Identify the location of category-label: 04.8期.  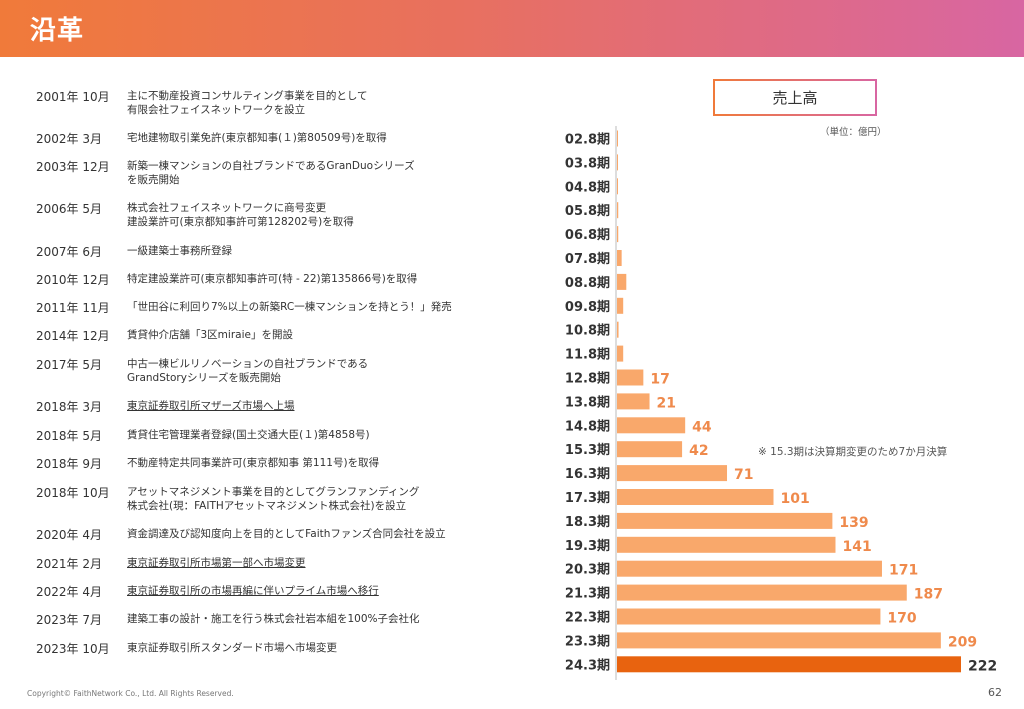
(587, 187).